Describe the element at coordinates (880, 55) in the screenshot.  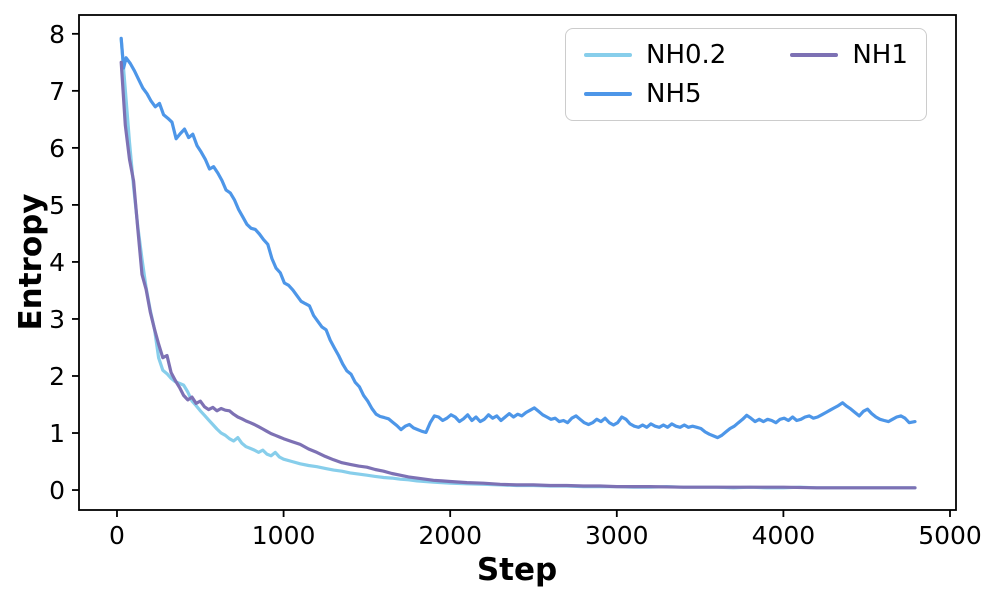
I see `legend-label-NH1: NH1` at that location.